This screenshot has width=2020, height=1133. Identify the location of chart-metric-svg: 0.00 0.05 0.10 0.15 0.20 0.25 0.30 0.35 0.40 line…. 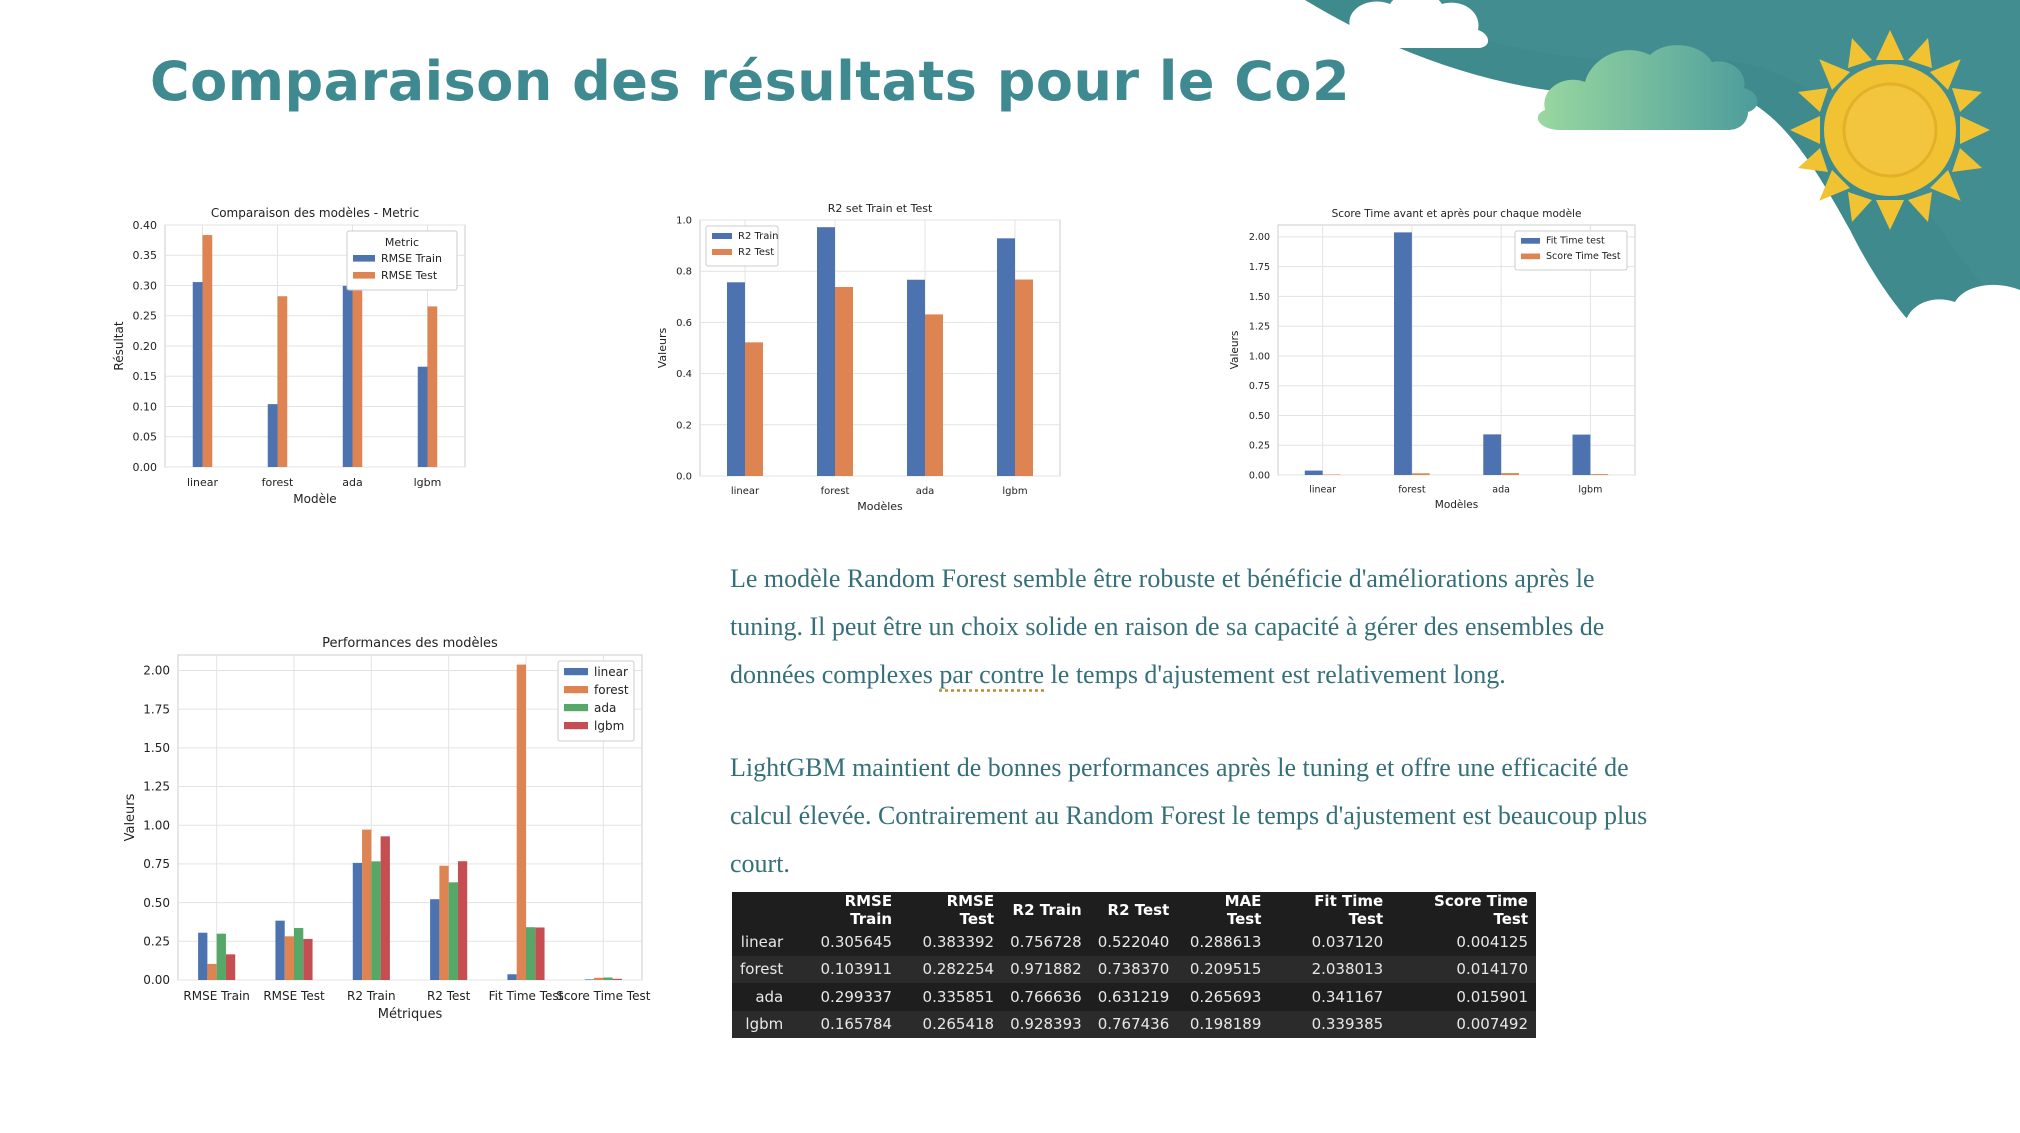
(289, 356).